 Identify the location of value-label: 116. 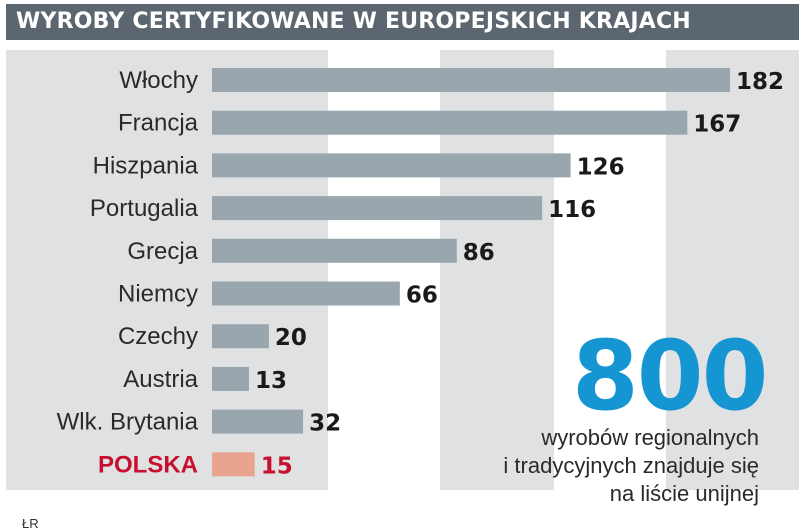
(572, 210).